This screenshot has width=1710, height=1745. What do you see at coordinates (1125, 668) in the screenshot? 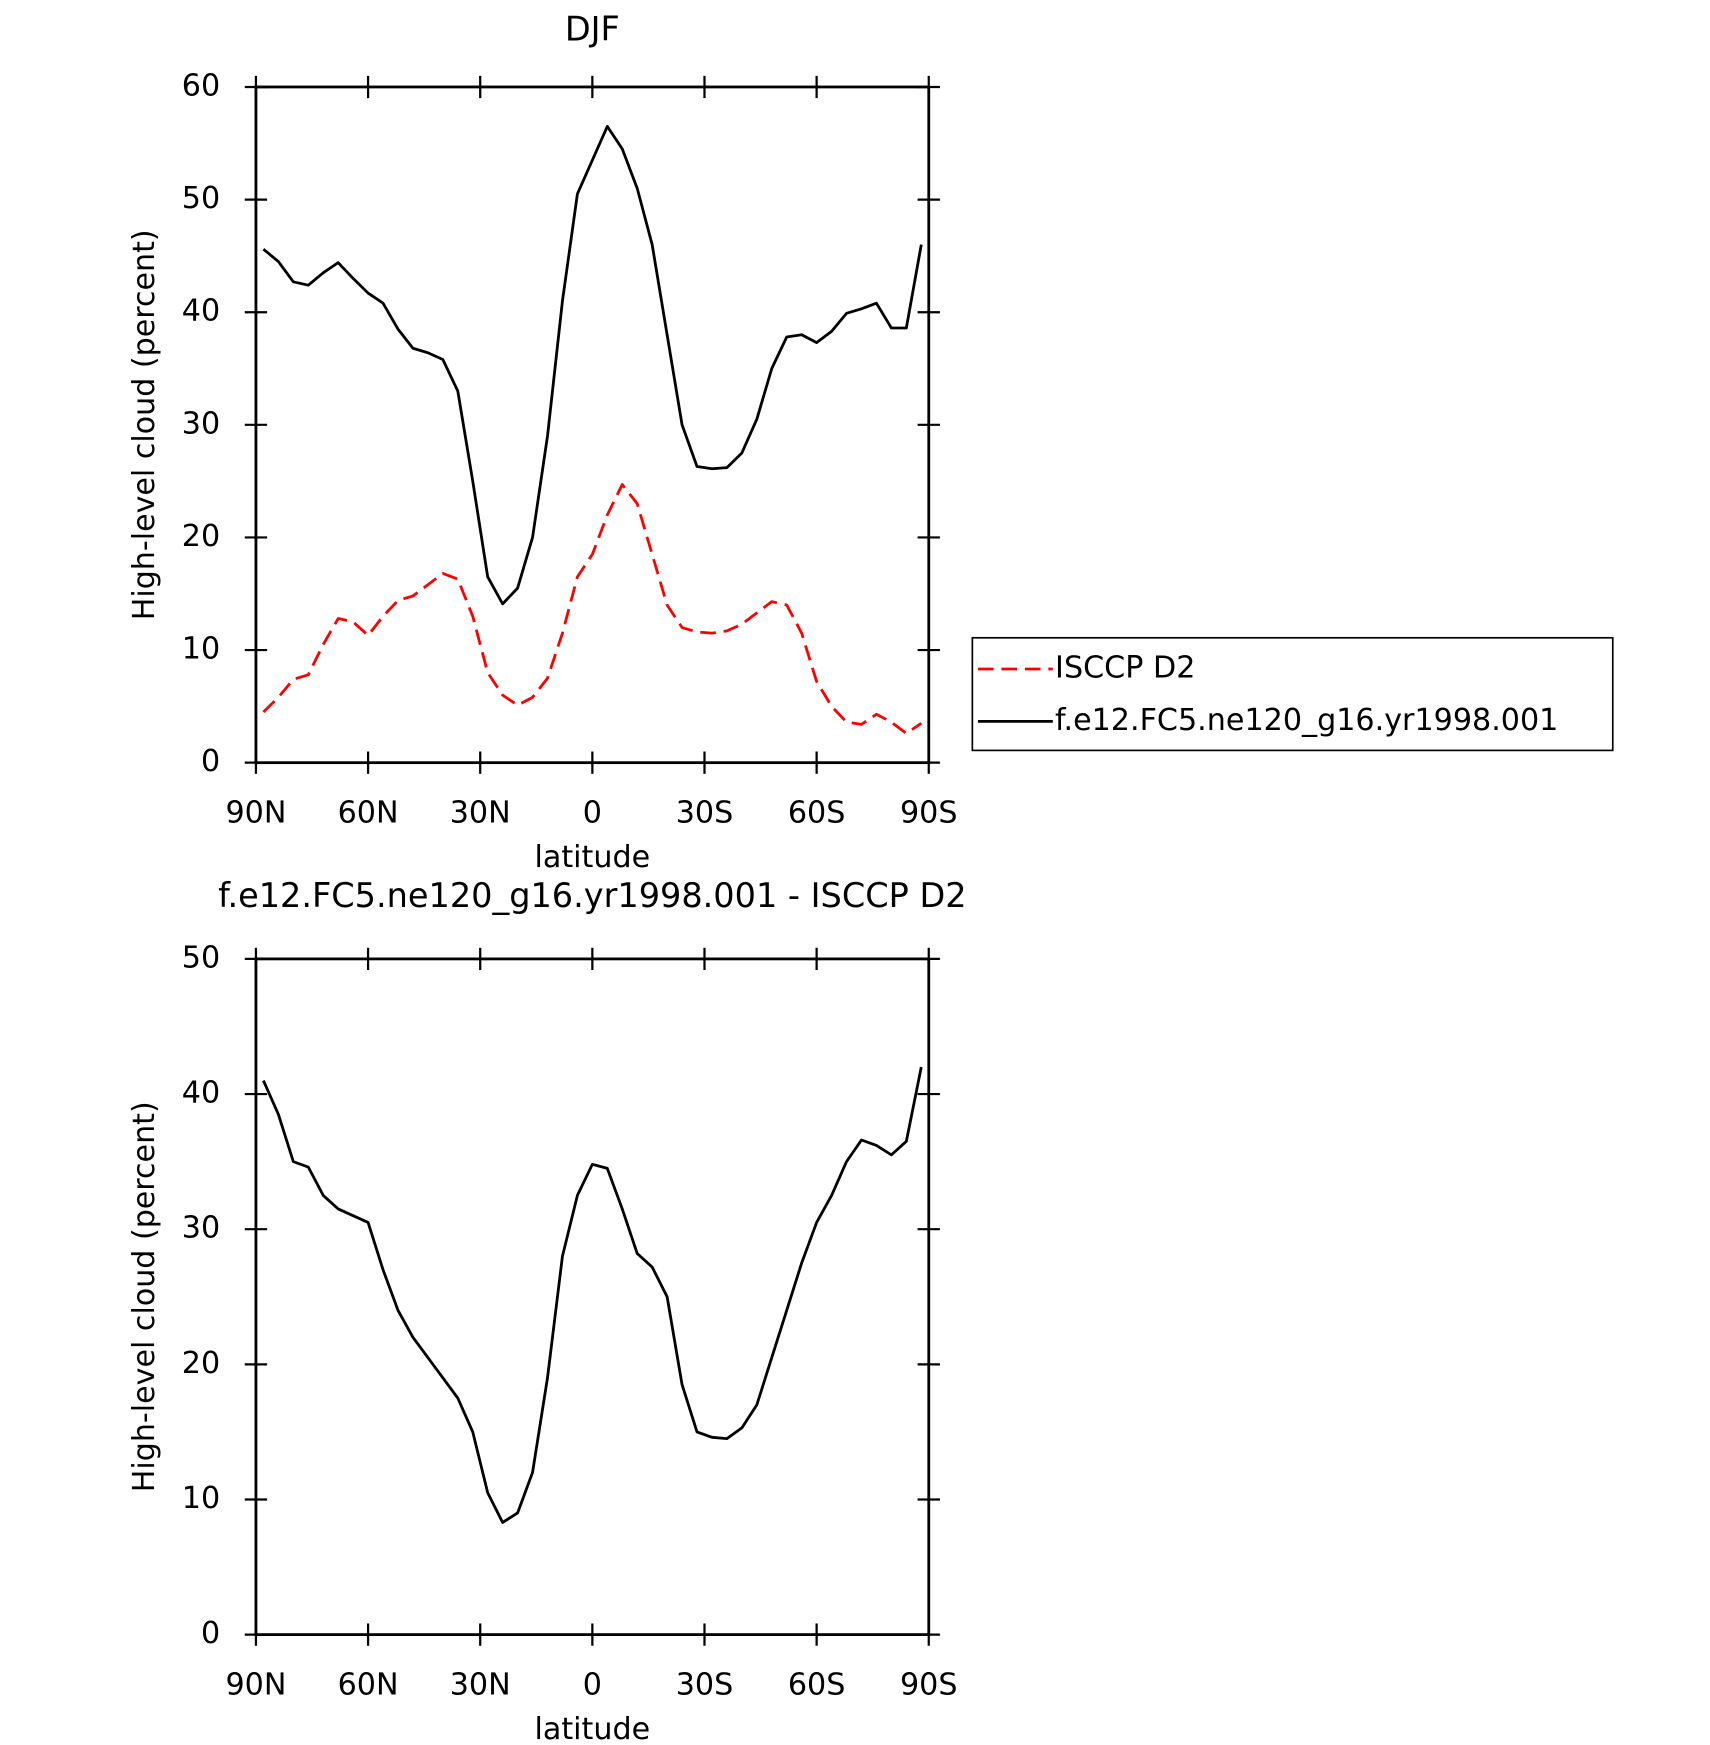
I see `legend-label: ISCCP D2` at bounding box center [1125, 668].